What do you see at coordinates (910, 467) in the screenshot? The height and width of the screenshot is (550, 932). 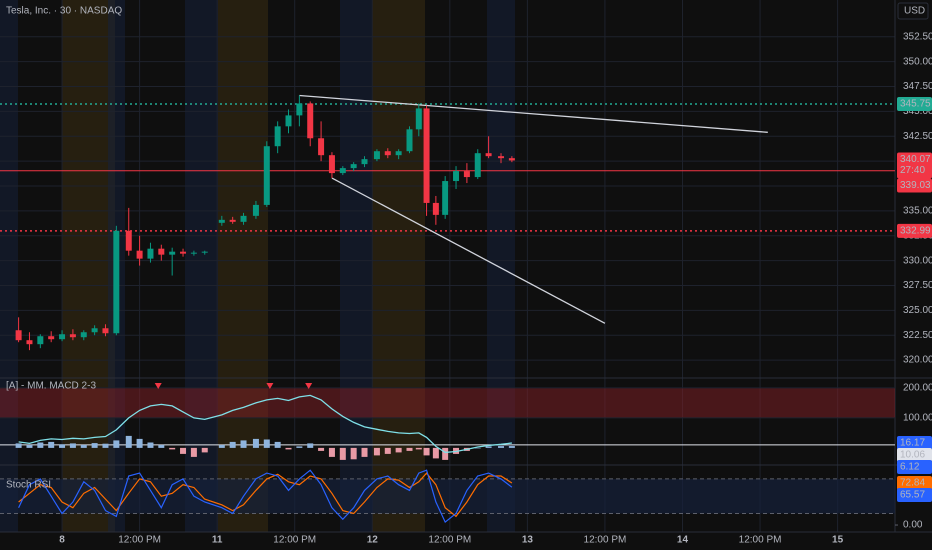 I see `pane-badge: 6.12` at bounding box center [910, 467].